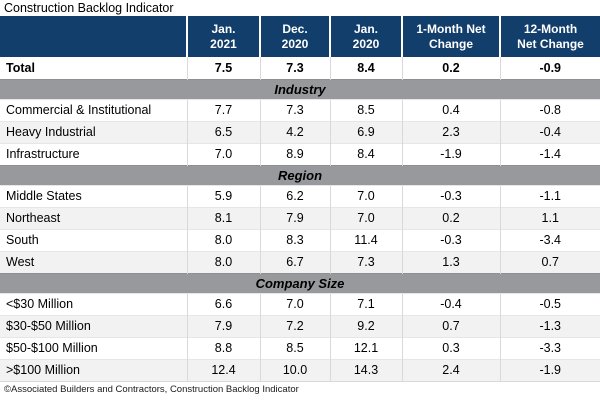 The image size is (600, 400). Describe the element at coordinates (450, 109) in the screenshot. I see `cell-value: 0.4` at that location.